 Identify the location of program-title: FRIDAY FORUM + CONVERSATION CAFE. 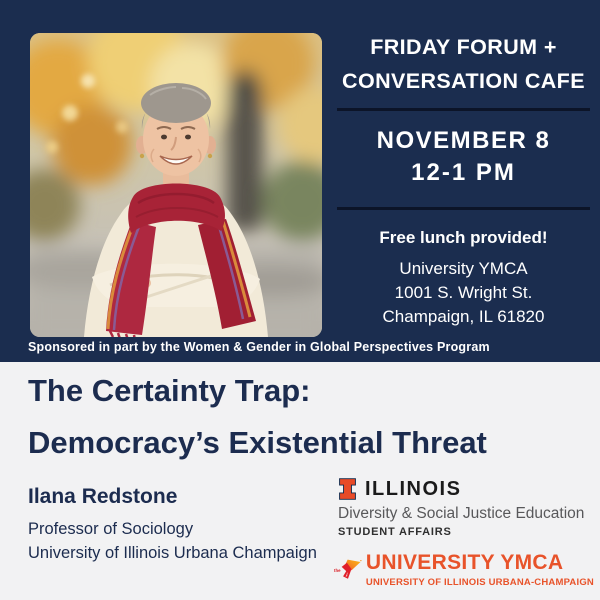
(463, 49).